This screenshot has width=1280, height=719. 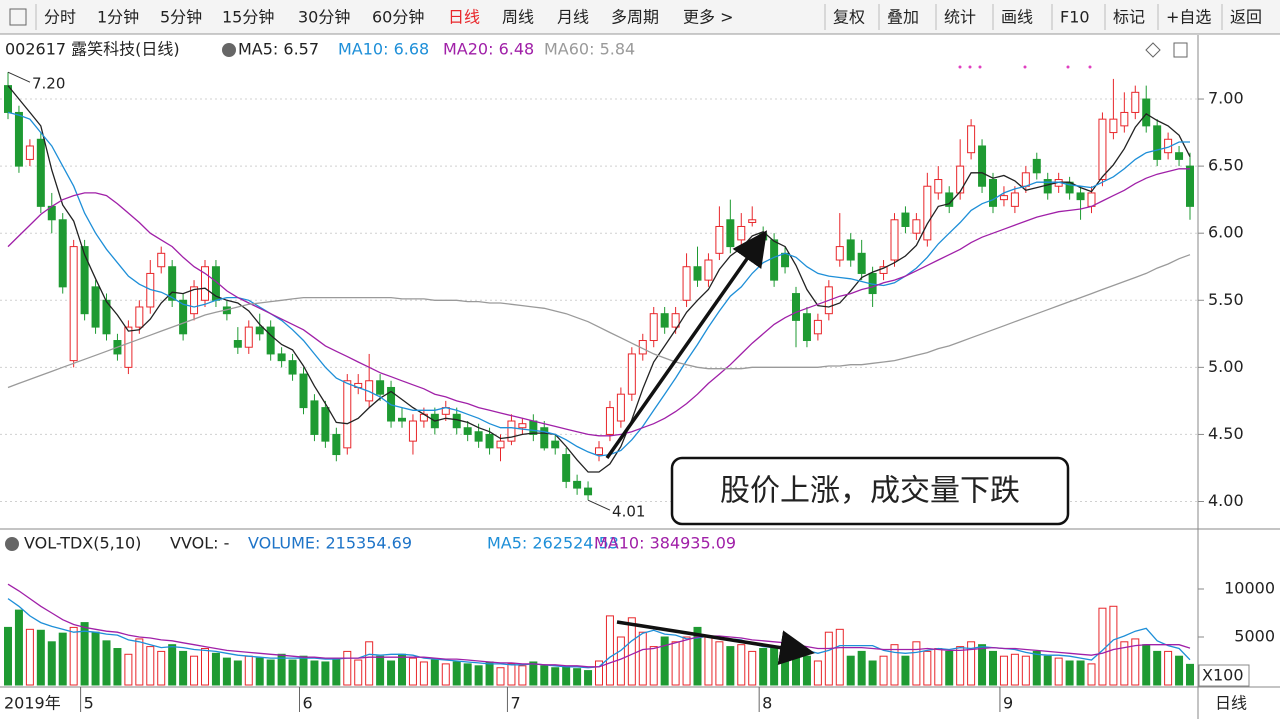 What do you see at coordinates (708, 17) in the screenshot?
I see `tab: 更多 >` at bounding box center [708, 17].